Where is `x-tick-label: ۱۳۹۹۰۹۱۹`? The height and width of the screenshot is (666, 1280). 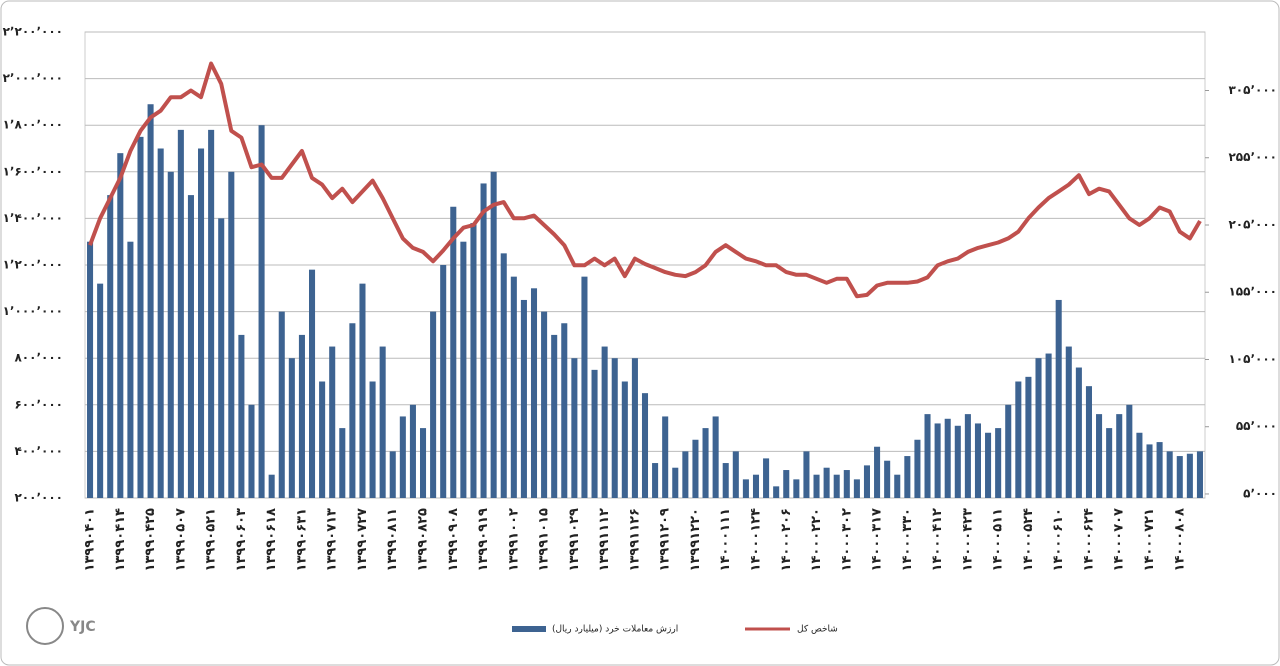
x-tick-label: ۱۳۹۹۰۹۱۹ is located at coordinates (483, 540).